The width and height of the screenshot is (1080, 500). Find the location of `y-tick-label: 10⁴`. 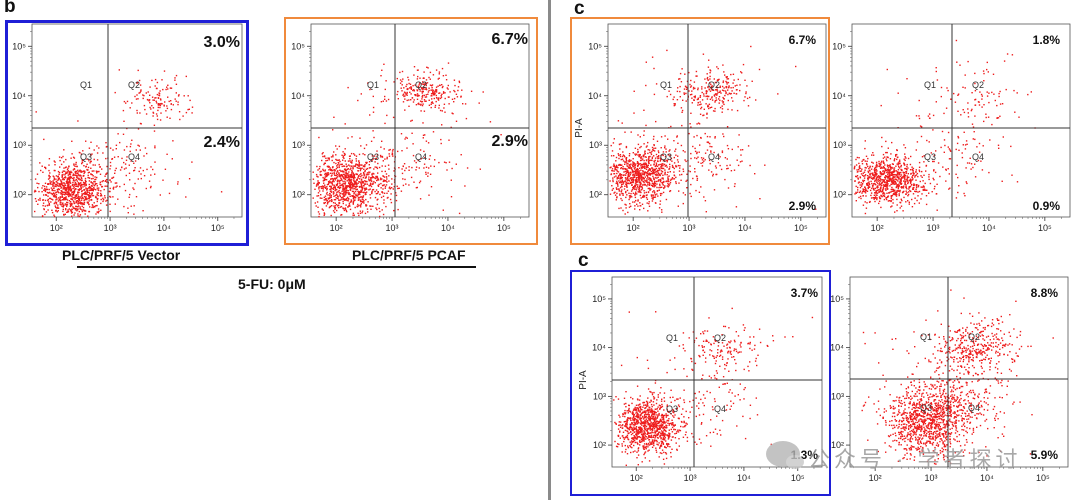

y-tick-label: 10⁴ is located at coordinates (19, 96).